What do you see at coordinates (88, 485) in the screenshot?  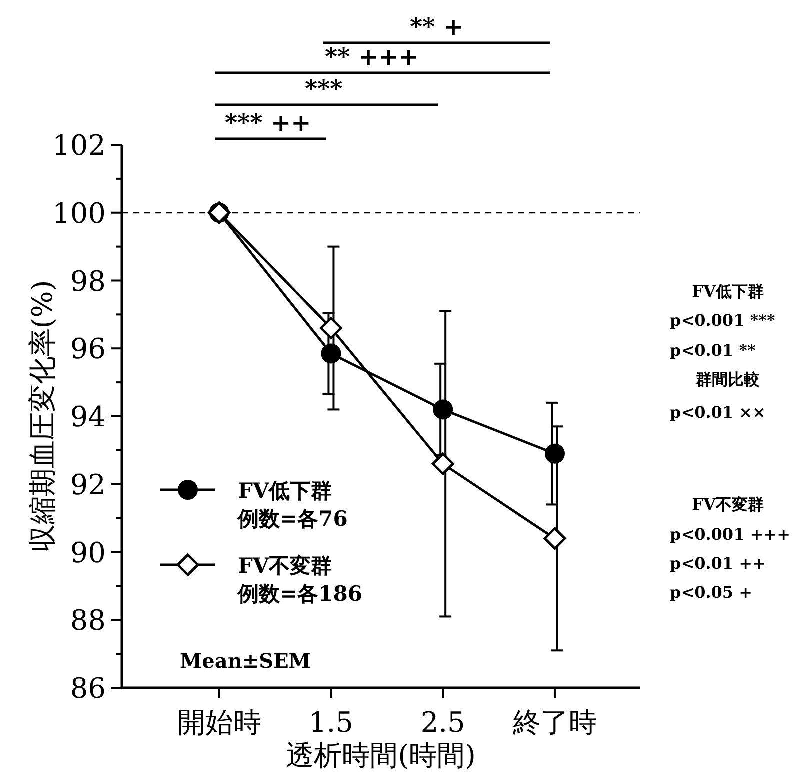 I see `y-tick-label: 92` at bounding box center [88, 485].